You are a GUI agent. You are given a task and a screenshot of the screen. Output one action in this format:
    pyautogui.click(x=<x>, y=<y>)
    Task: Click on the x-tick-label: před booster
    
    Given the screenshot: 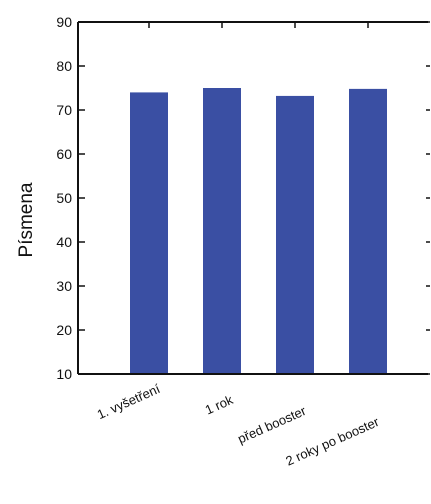 What is the action you would take?
    pyautogui.click(x=271, y=425)
    